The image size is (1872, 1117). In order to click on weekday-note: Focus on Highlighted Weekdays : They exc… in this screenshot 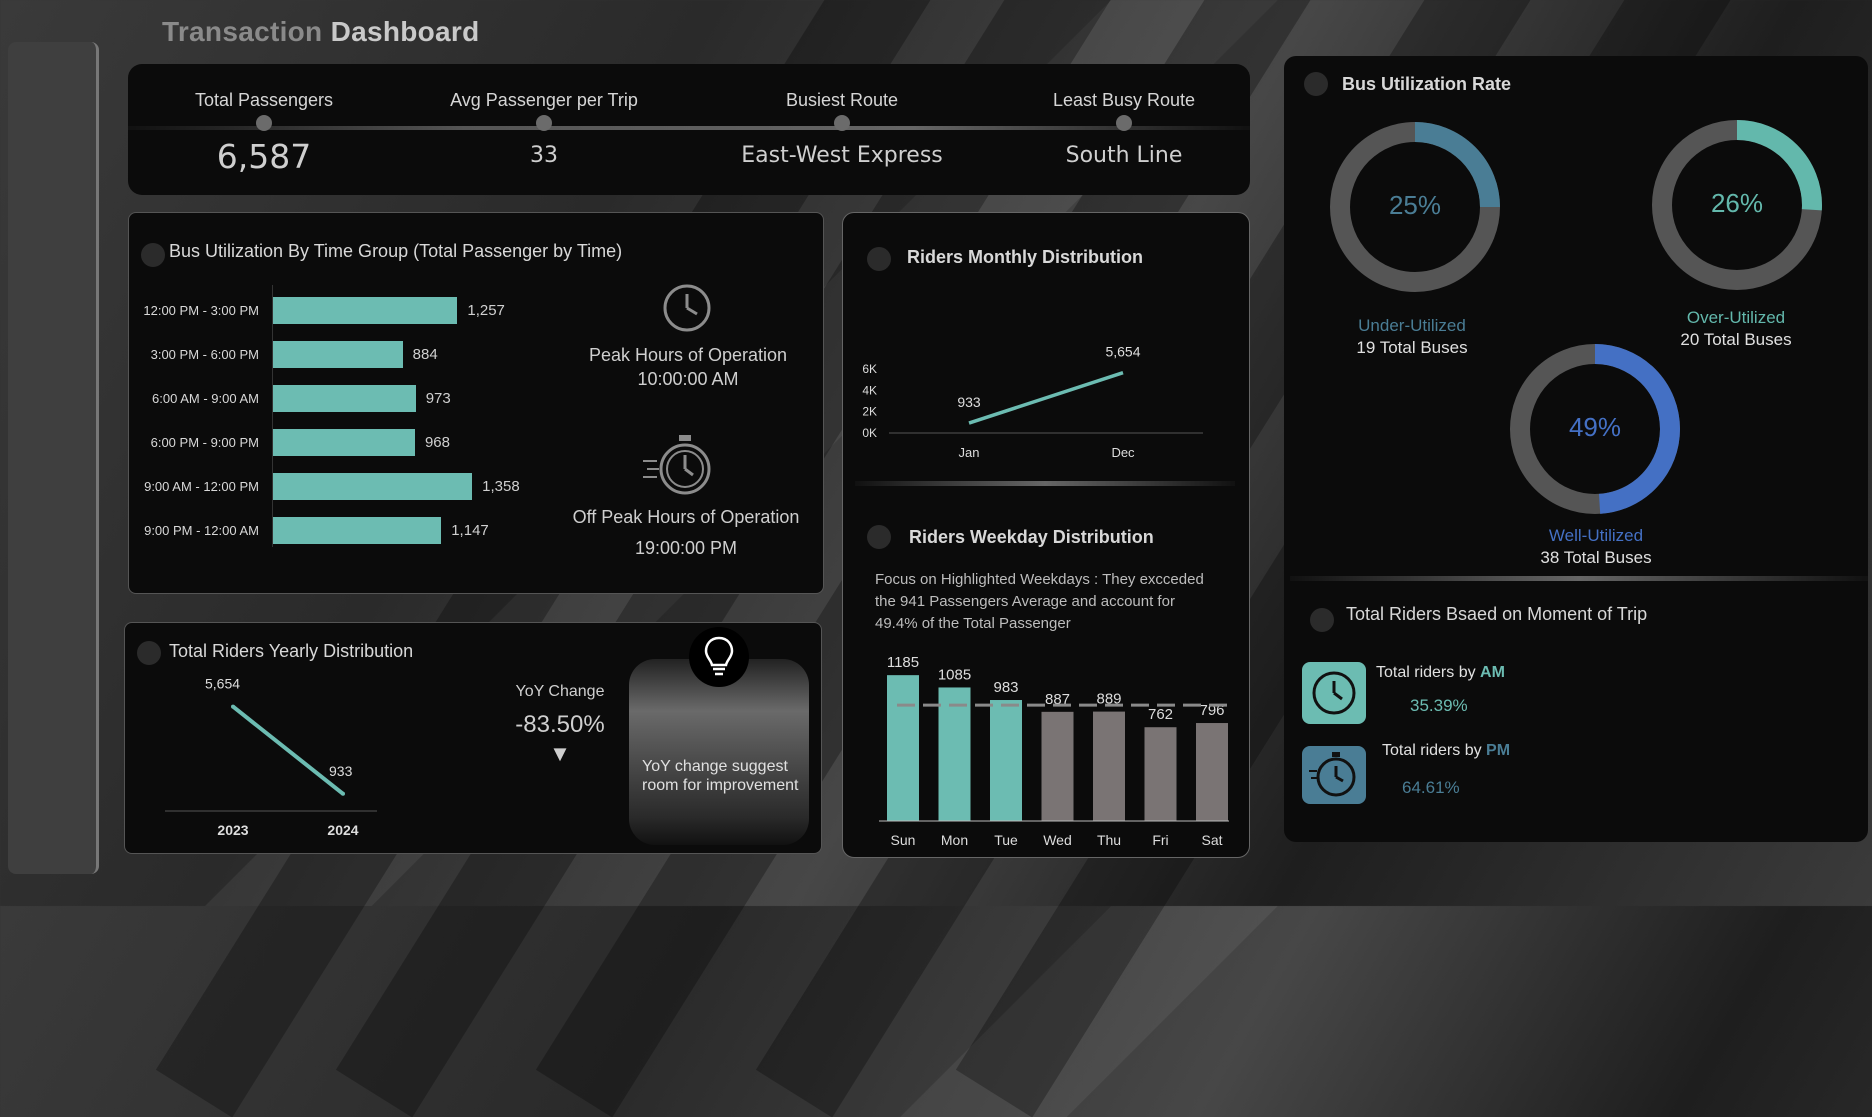, I will do `click(1039, 601)`.